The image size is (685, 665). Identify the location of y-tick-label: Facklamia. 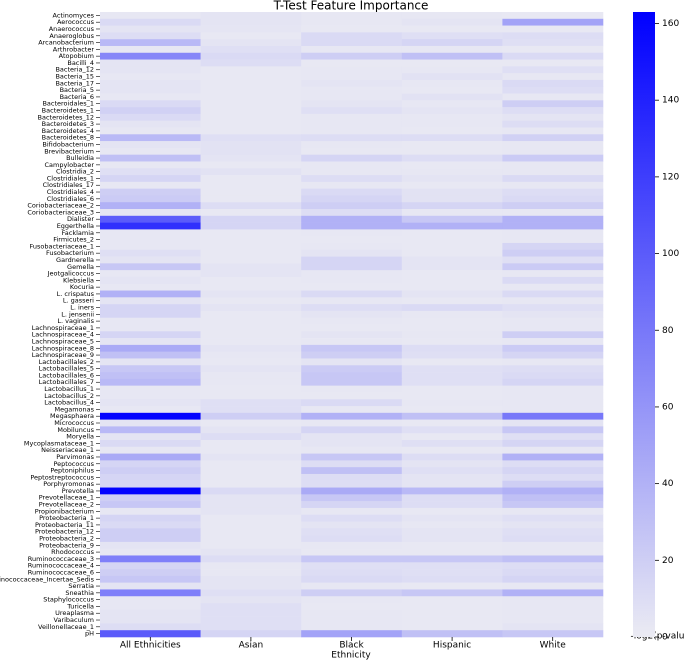
(78, 233).